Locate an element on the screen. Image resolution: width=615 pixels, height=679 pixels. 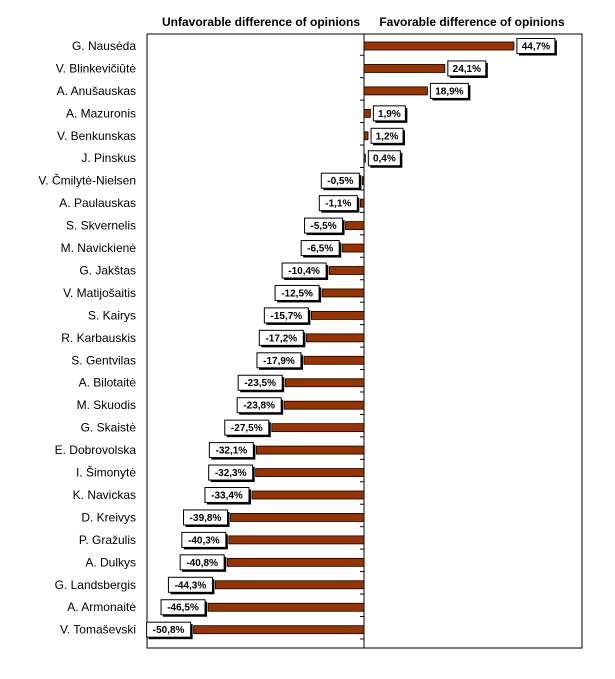
category-label: G. Skaistė is located at coordinates (109, 428).